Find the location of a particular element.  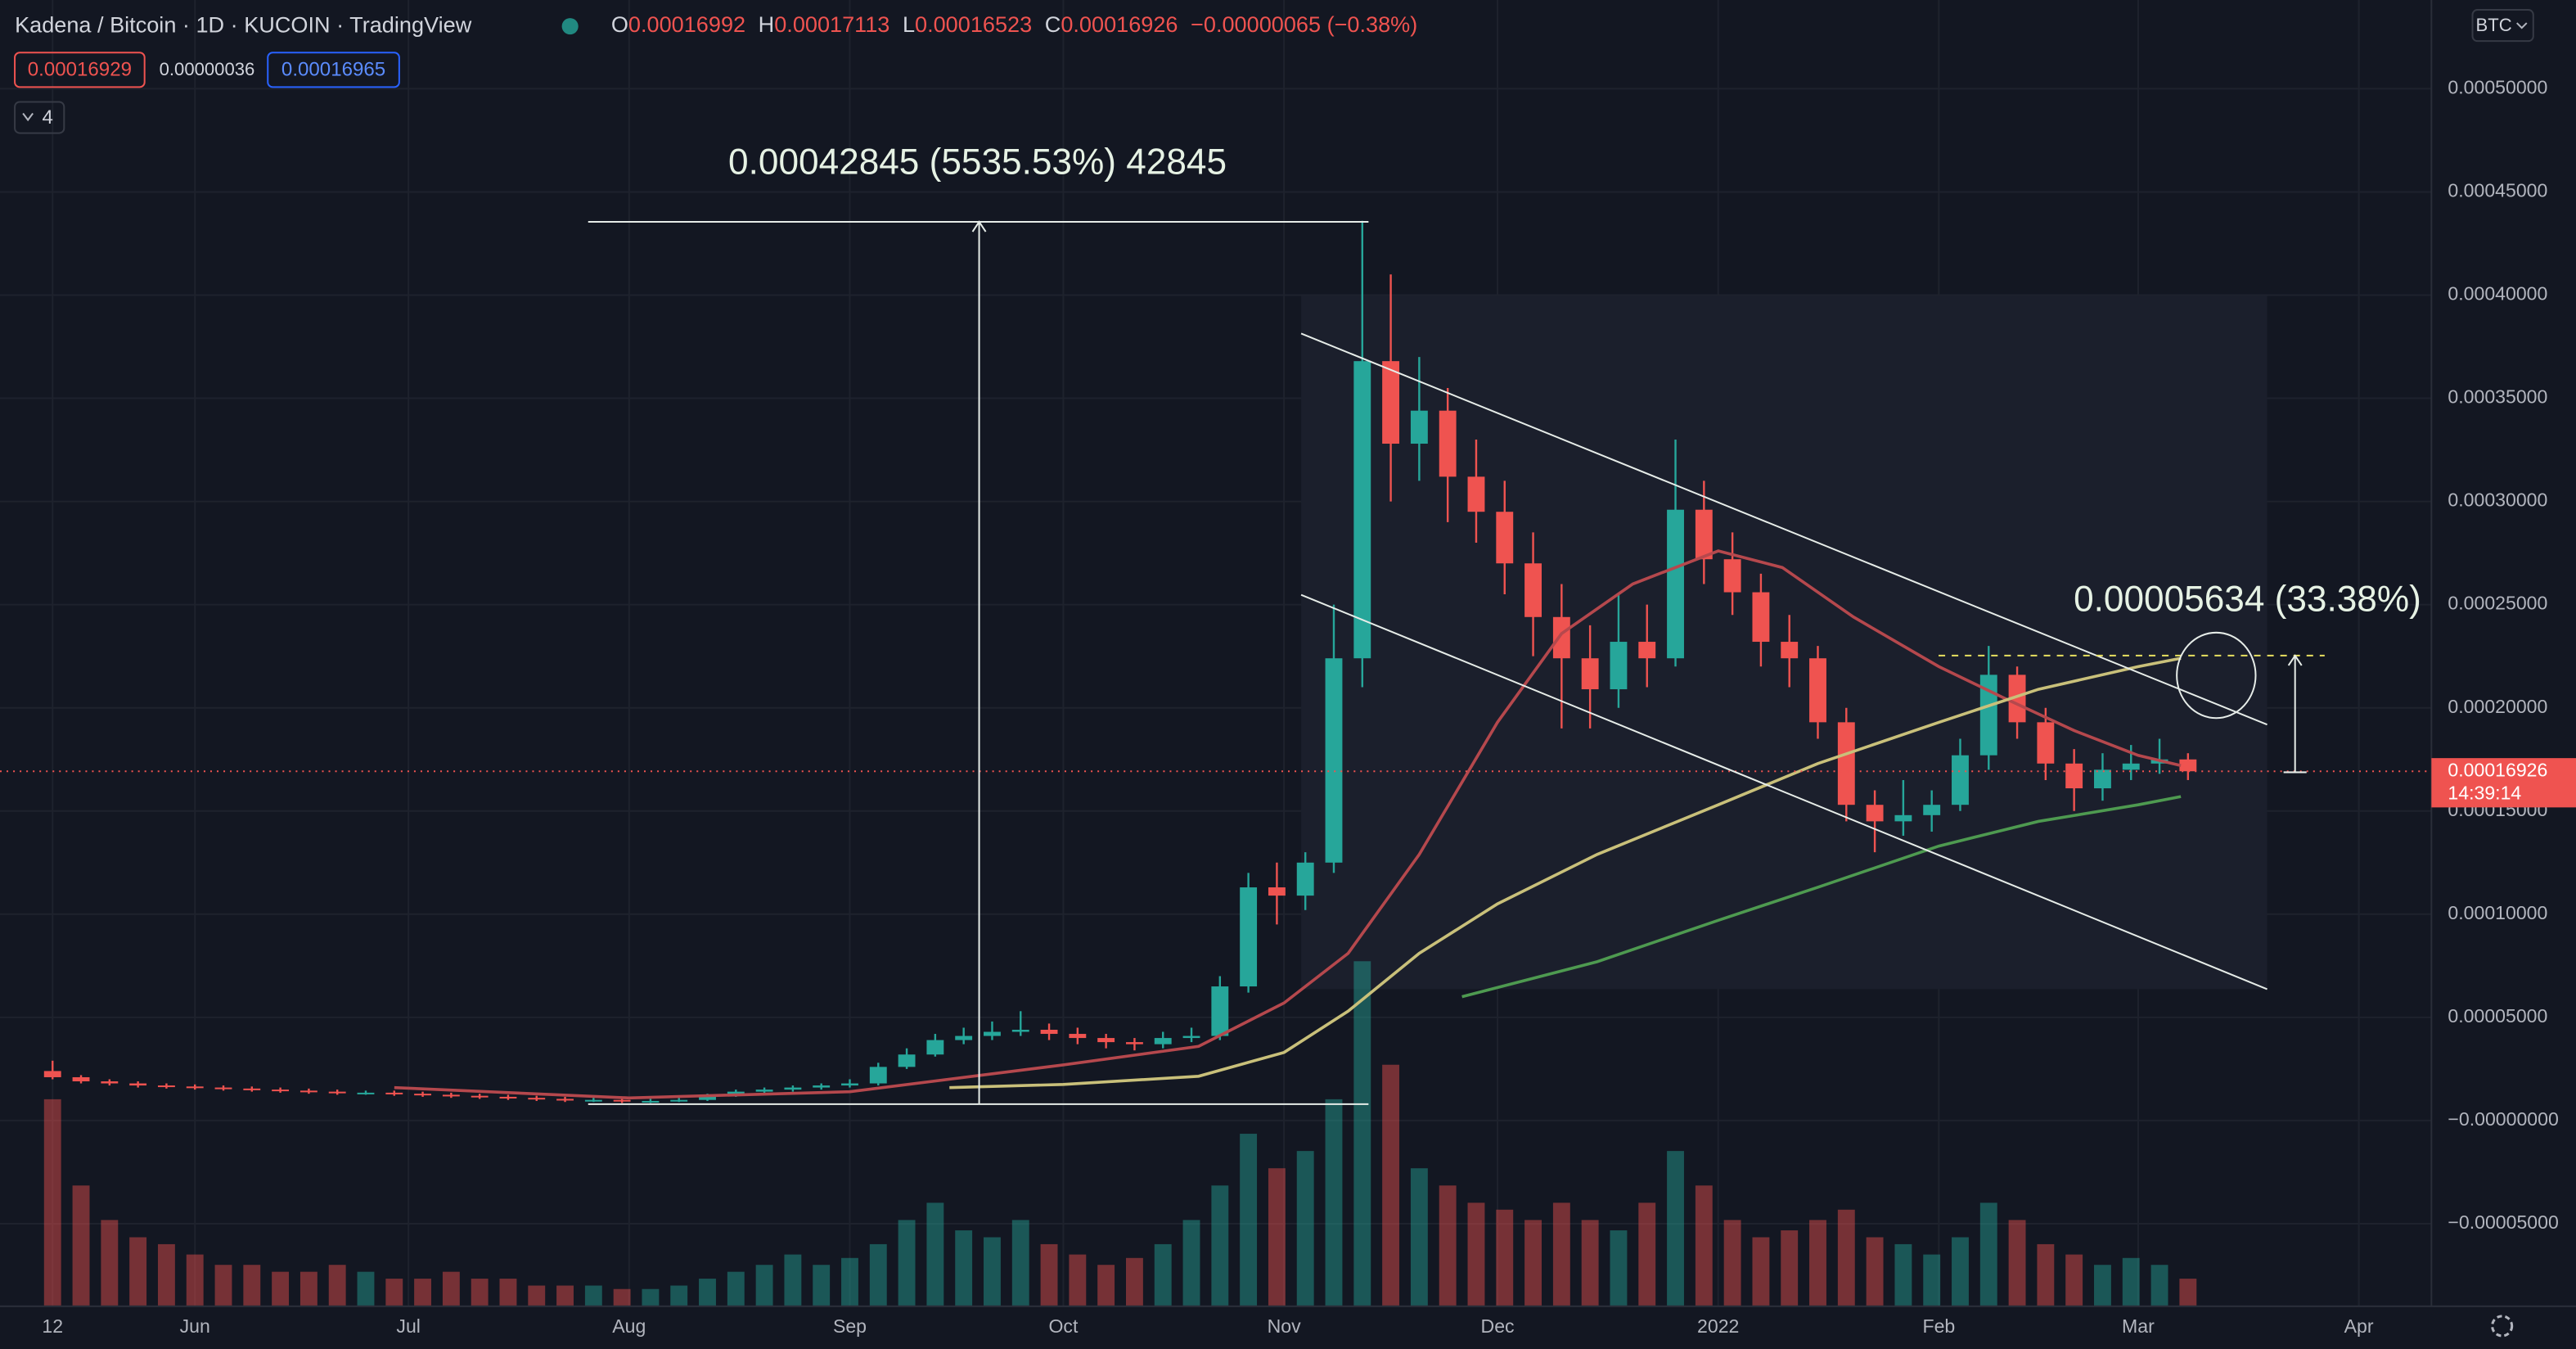

currency: BTC is located at coordinates (2494, 25).